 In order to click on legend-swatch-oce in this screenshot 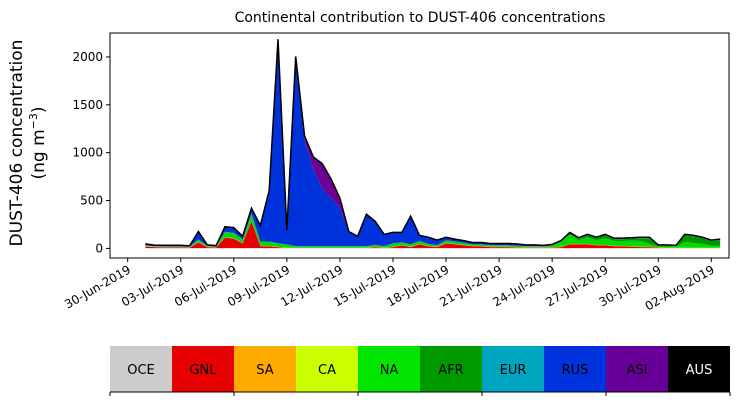, I will do `click(141, 369)`.